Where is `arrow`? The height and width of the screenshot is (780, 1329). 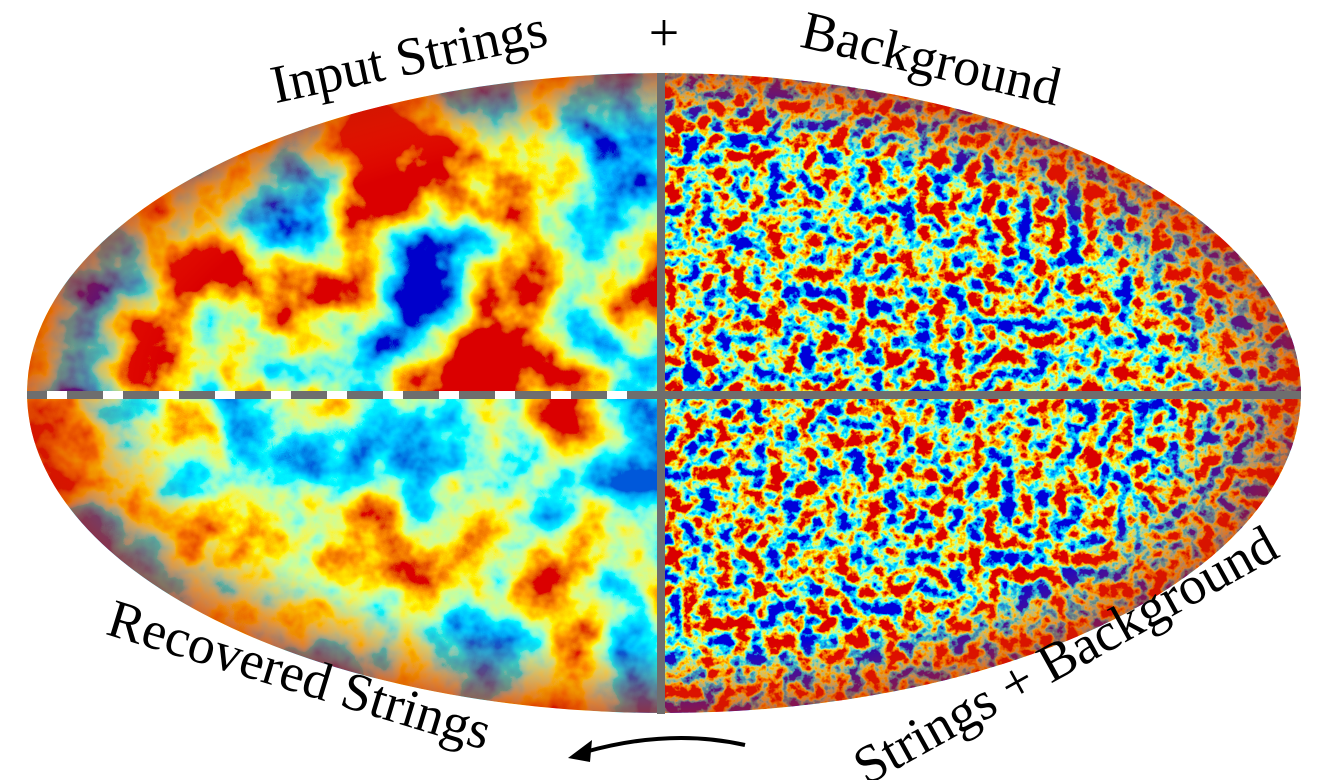 arrow is located at coordinates (665, 744).